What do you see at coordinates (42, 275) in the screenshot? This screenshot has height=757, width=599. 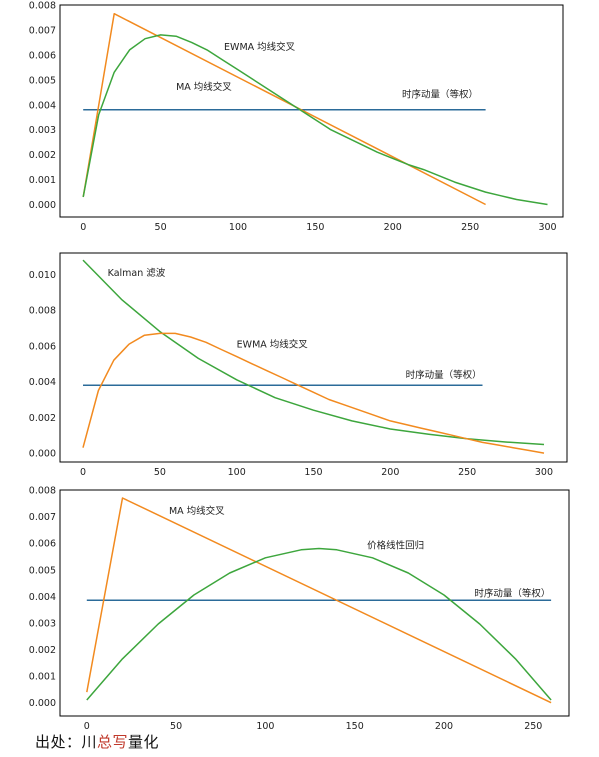 I see `y-tick-label: 0.010` at bounding box center [42, 275].